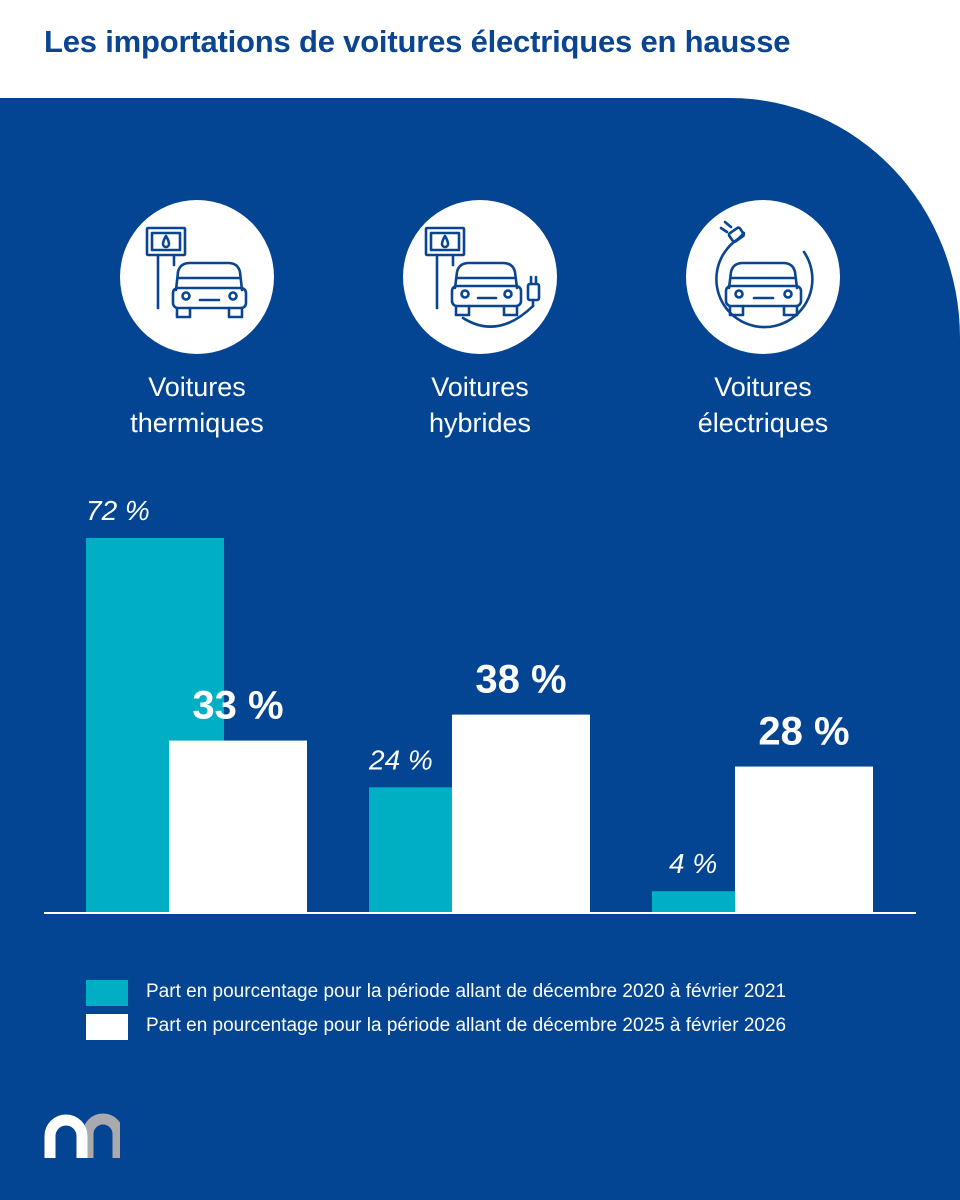  Describe the element at coordinates (118, 510) in the screenshot. I see `data-label-thermiques-2021: 72 %` at that location.